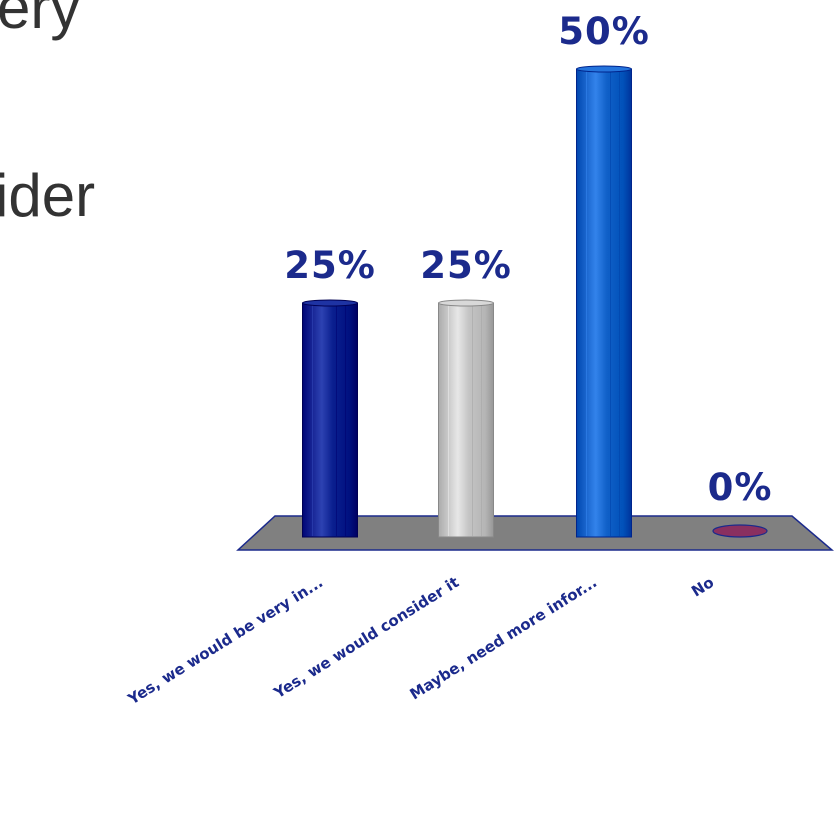 The height and width of the screenshot is (815, 834). Describe the element at coordinates (330, 265) in the screenshot. I see `value-label-1: 25%` at that location.